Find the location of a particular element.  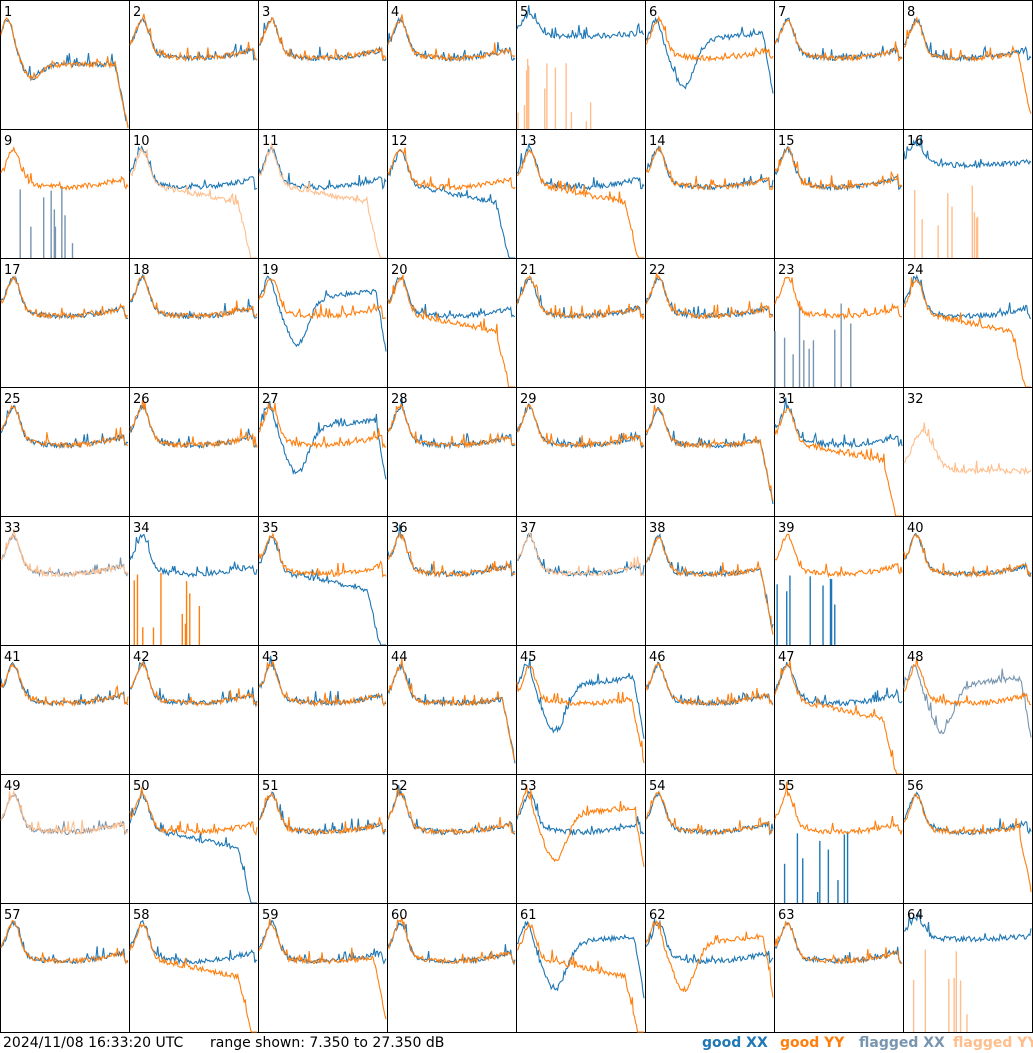

panel-label: 19 is located at coordinates (270, 270).